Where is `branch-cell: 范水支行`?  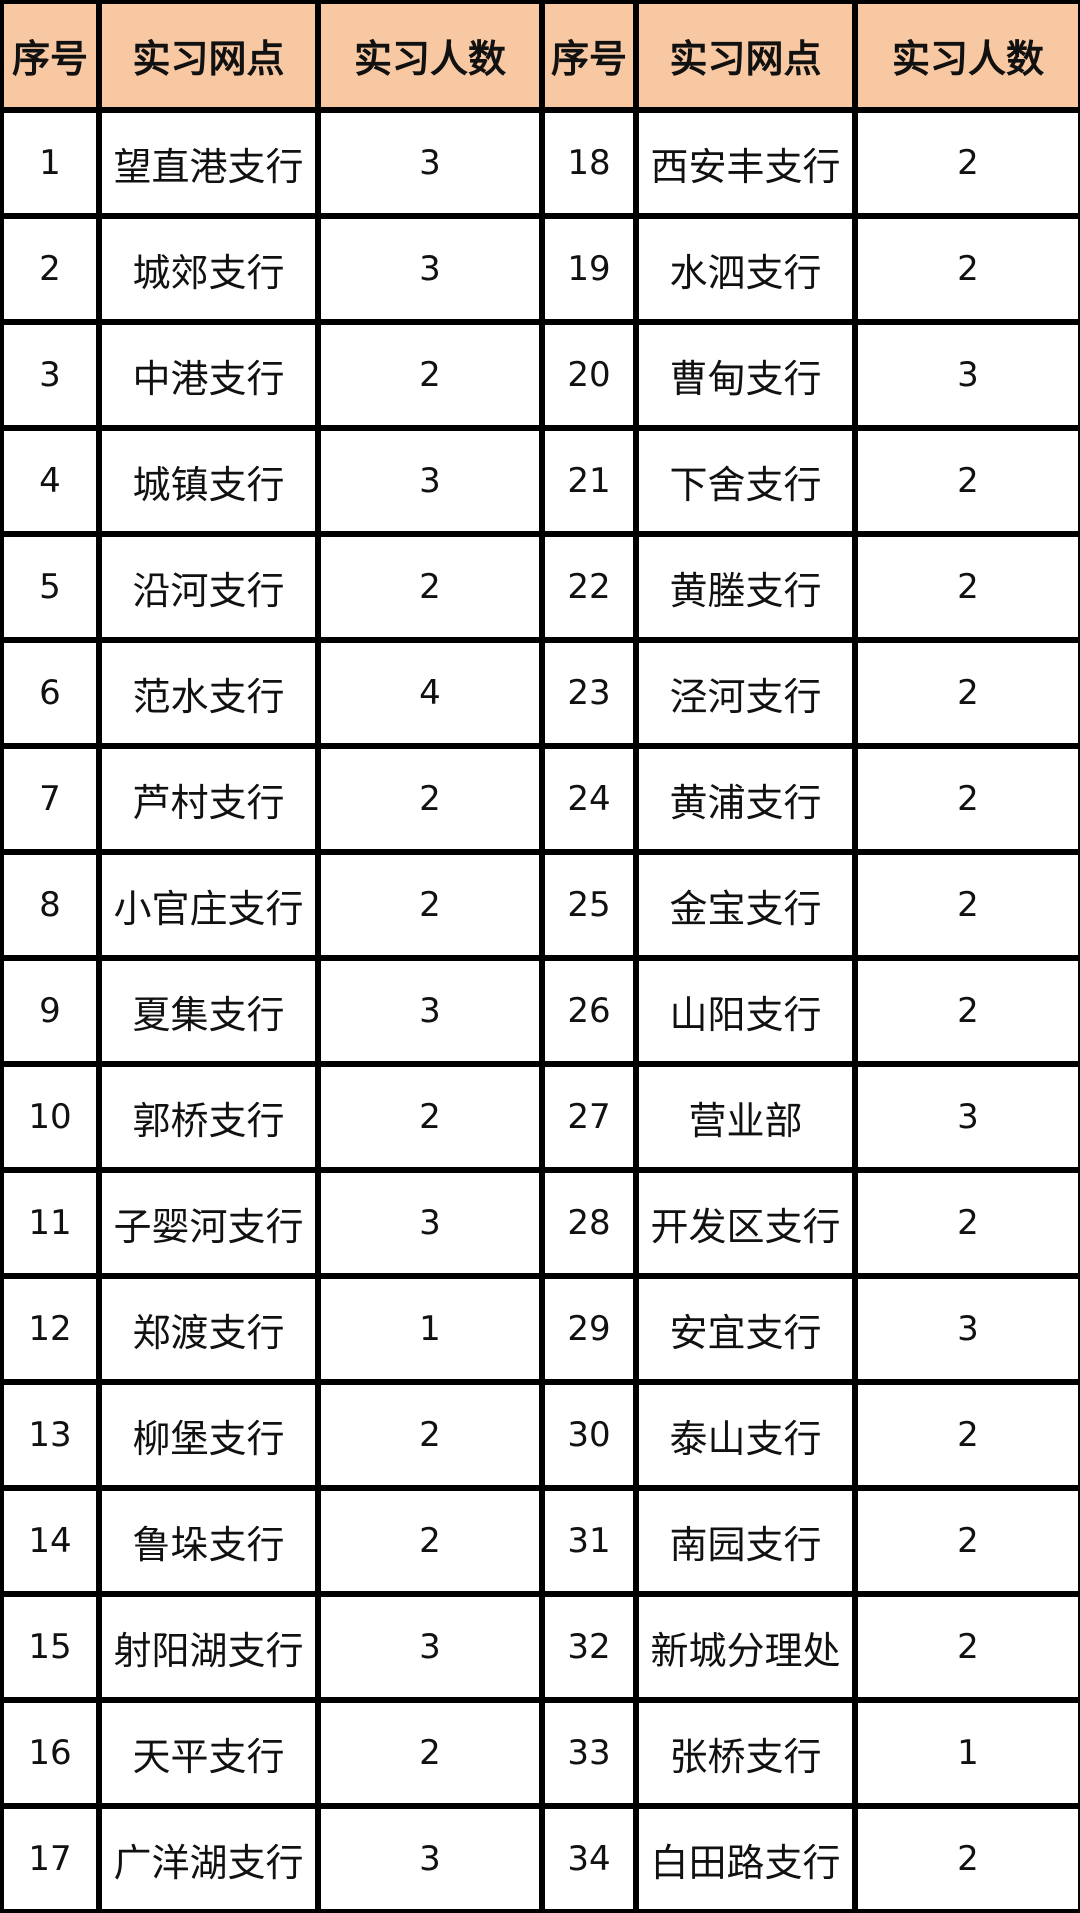
branch-cell: 范水支行 is located at coordinates (208, 693).